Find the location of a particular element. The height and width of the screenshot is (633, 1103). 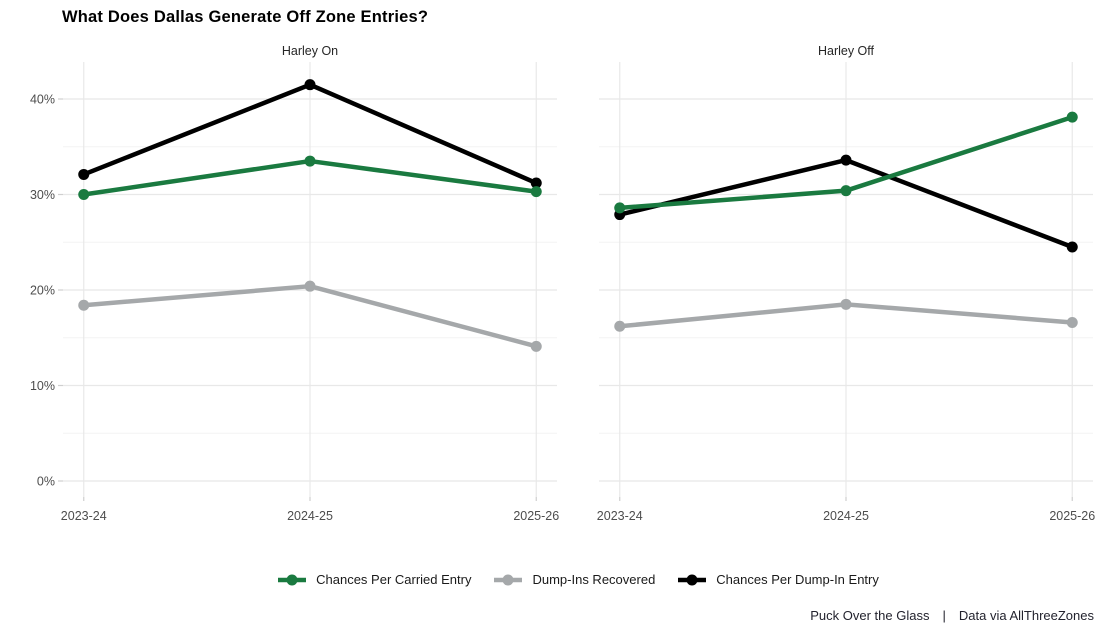

legend-label: Dump-Ins Recovered is located at coordinates (594, 579).